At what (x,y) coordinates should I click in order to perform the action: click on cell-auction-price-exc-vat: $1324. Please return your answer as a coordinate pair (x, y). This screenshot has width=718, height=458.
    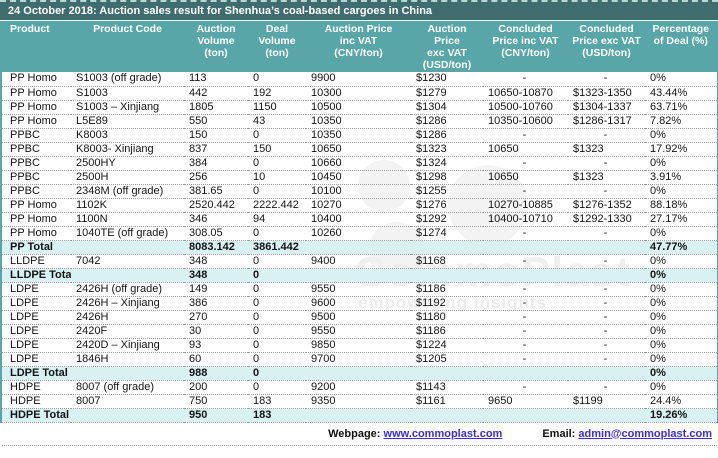
    Looking at the image, I should click on (447, 163).